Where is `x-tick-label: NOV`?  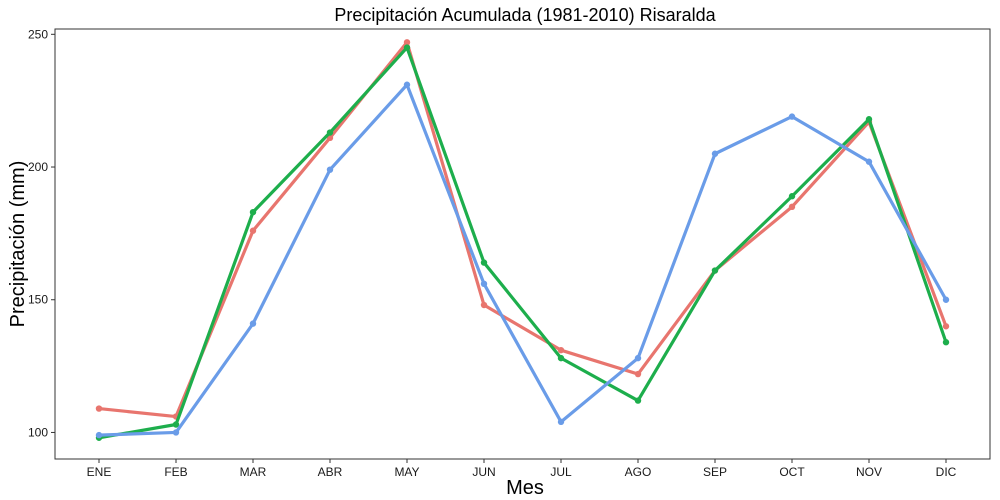
x-tick-label: NOV is located at coordinates (869, 472).